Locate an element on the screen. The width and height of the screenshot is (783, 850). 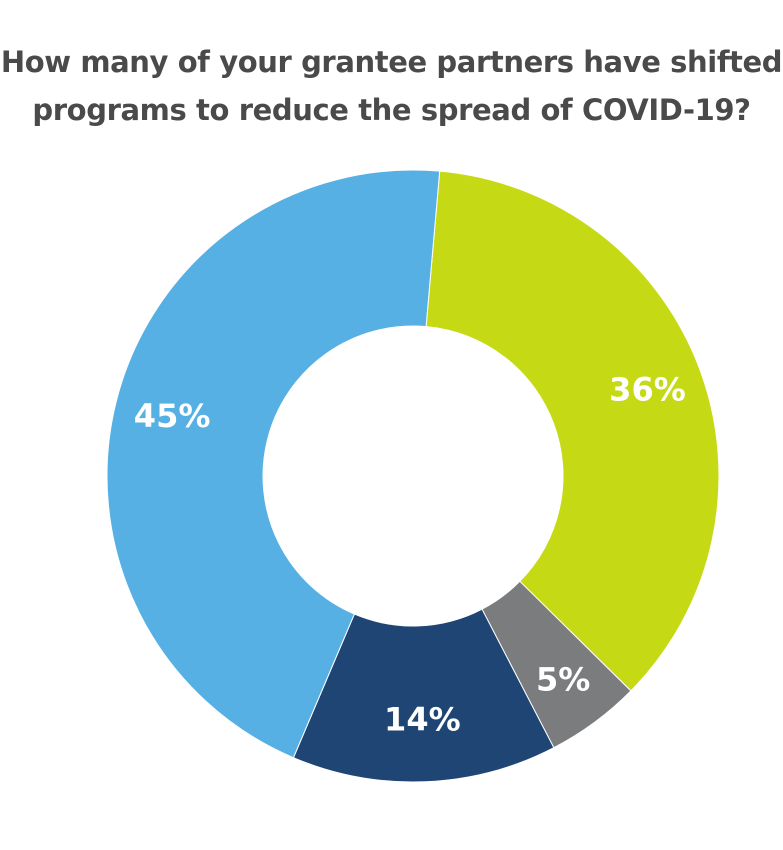
slice-label: 36% is located at coordinates (647, 390).